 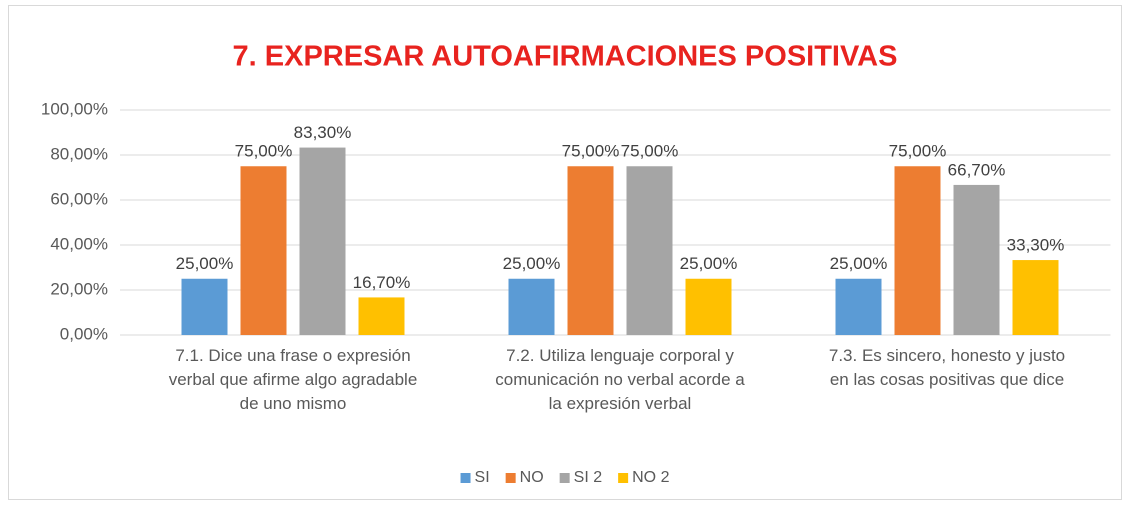 I want to click on y-tick-label: 20,00%, so click(x=79, y=288).